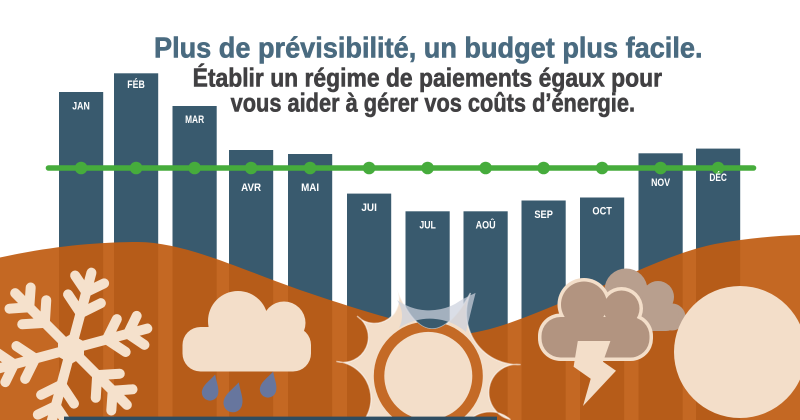 The height and width of the screenshot is (420, 800). Describe the element at coordinates (427, 226) in the screenshot. I see `svg-text: JUL` at that location.